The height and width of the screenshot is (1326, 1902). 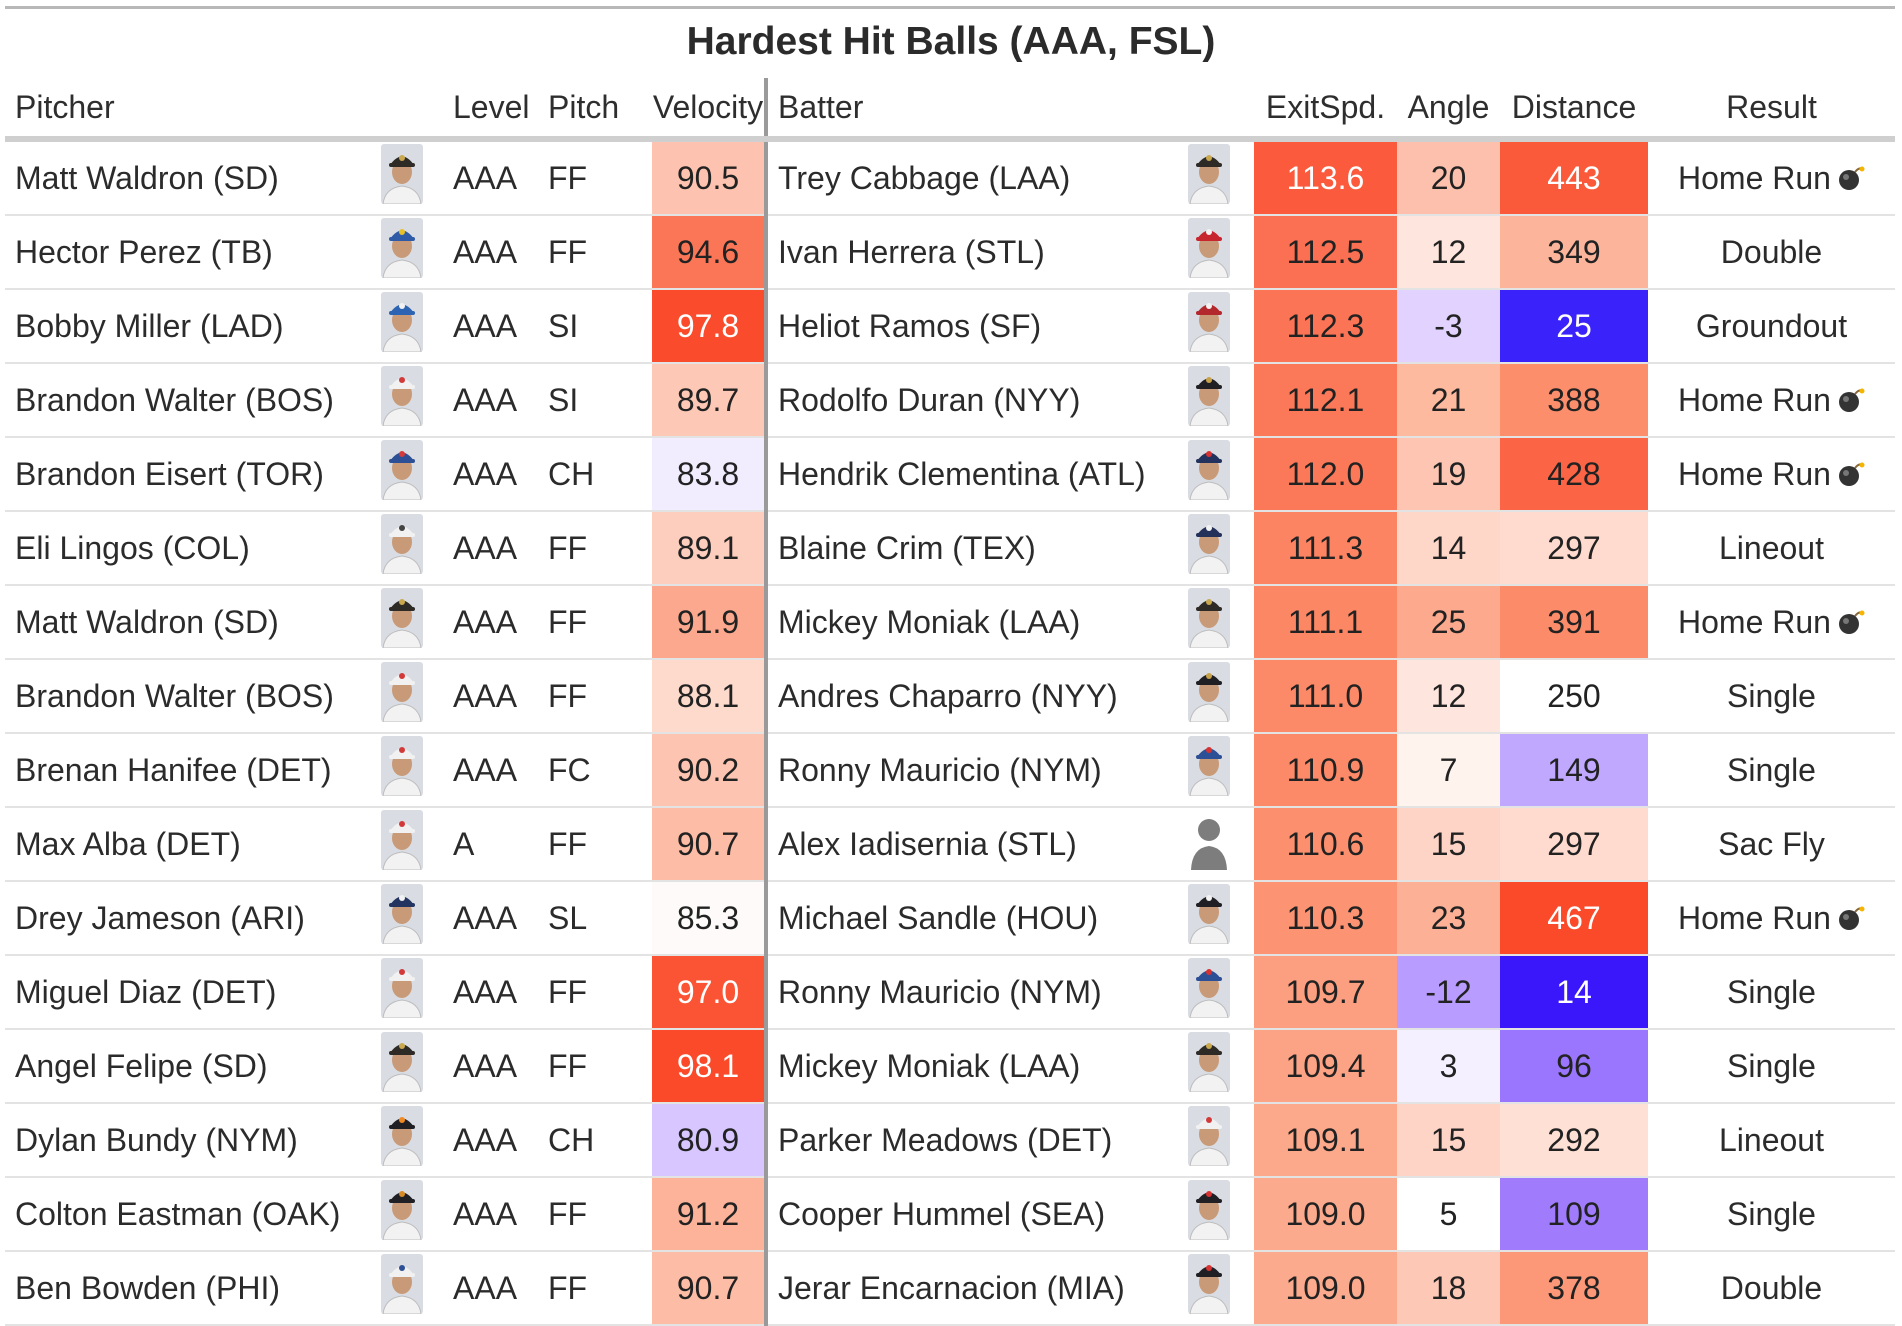 What do you see at coordinates (924, 177) in the screenshot?
I see `batter-name: Trey Cabbage (LAA)` at bounding box center [924, 177].